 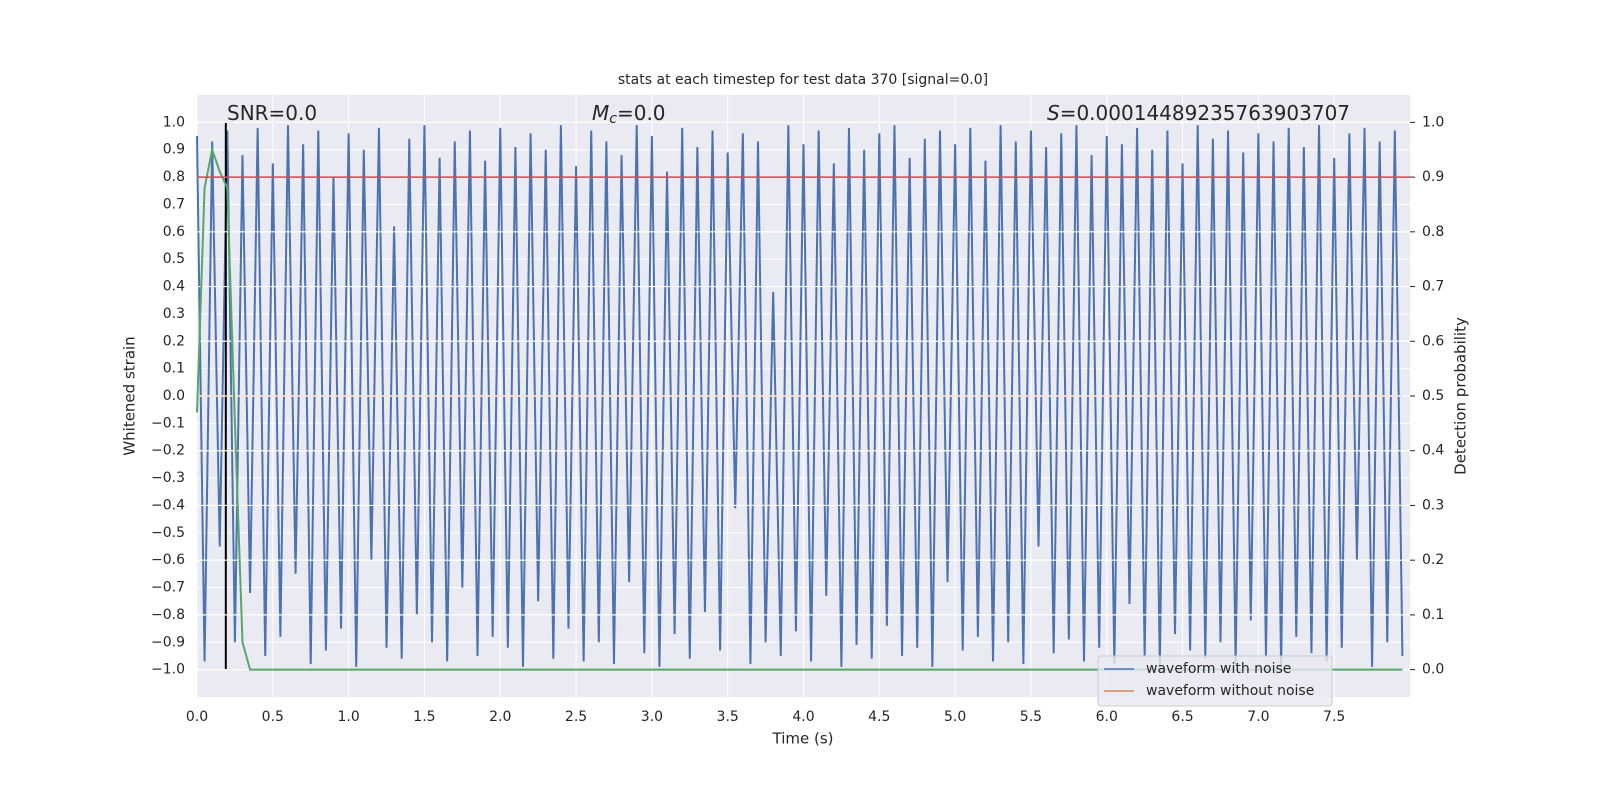 What do you see at coordinates (576, 717) in the screenshot?
I see `x-tick-label: 2.5` at bounding box center [576, 717].